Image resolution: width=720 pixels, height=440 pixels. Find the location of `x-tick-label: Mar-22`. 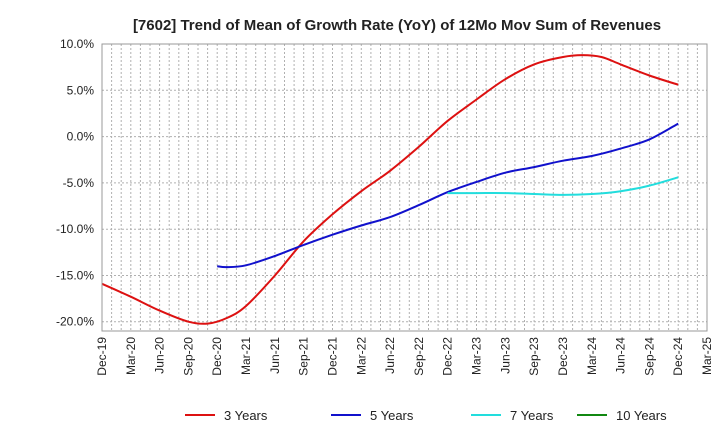

x-tick-label: Mar-22 is located at coordinates (361, 356).